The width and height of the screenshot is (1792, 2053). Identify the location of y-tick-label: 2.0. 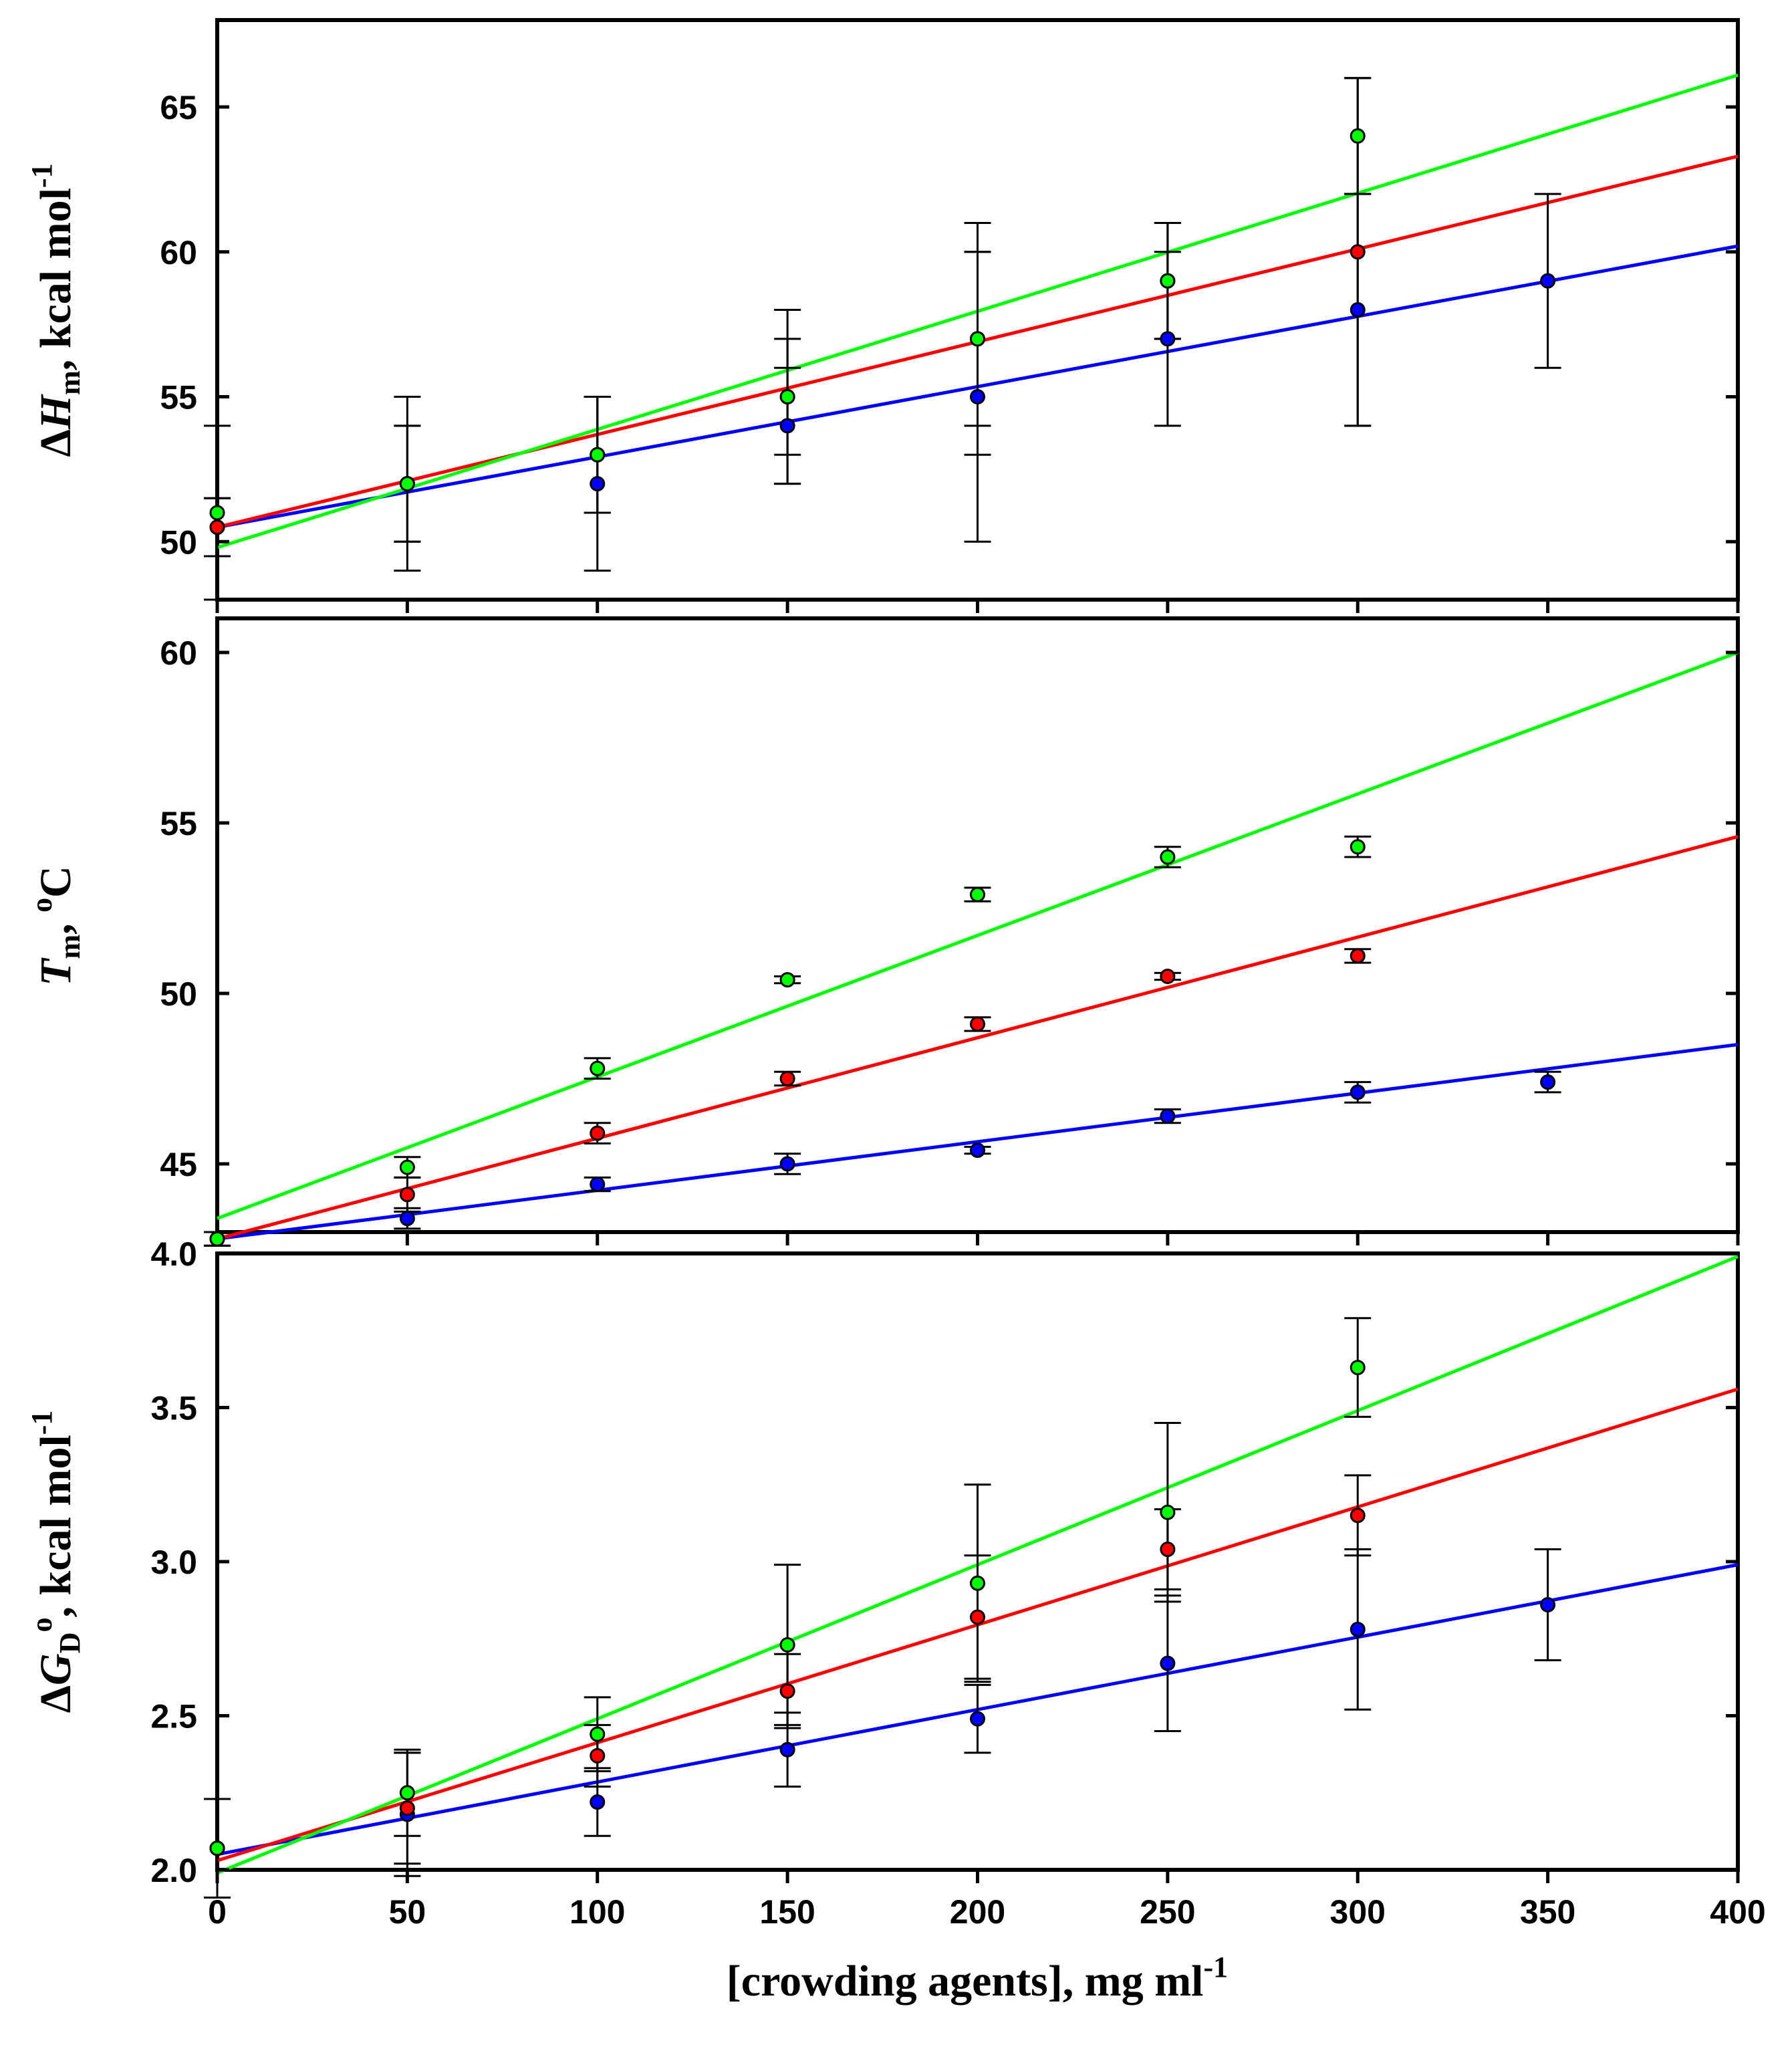
(173, 1870).